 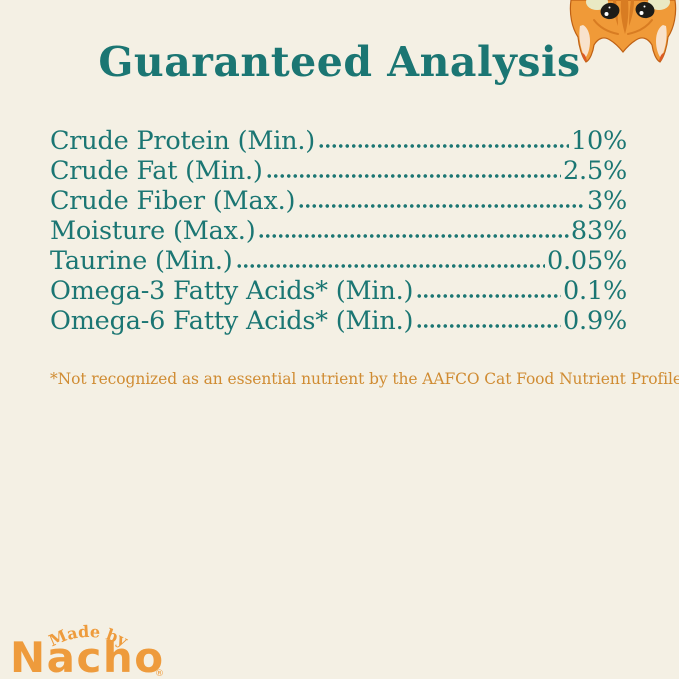 What do you see at coordinates (595, 291) in the screenshot?
I see `nutrient-value: 0.1%` at bounding box center [595, 291].